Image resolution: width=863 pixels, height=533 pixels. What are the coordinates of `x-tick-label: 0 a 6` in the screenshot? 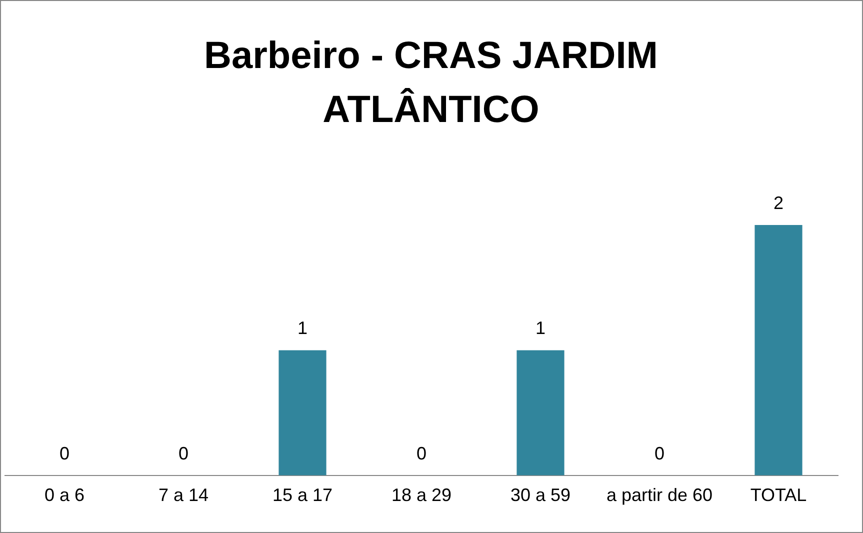 It's located at (64, 495).